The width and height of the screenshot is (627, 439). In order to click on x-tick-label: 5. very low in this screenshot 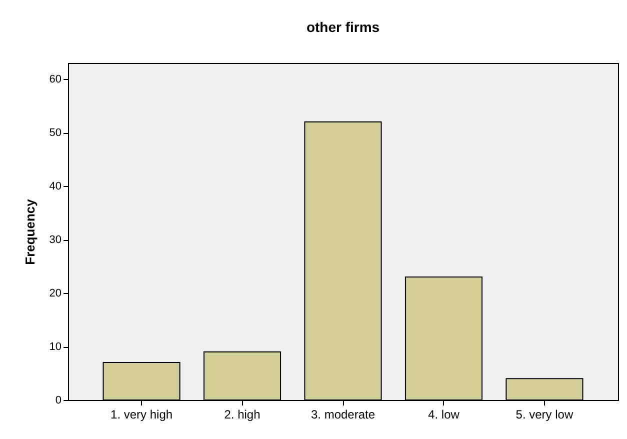, I will do `click(545, 415)`.